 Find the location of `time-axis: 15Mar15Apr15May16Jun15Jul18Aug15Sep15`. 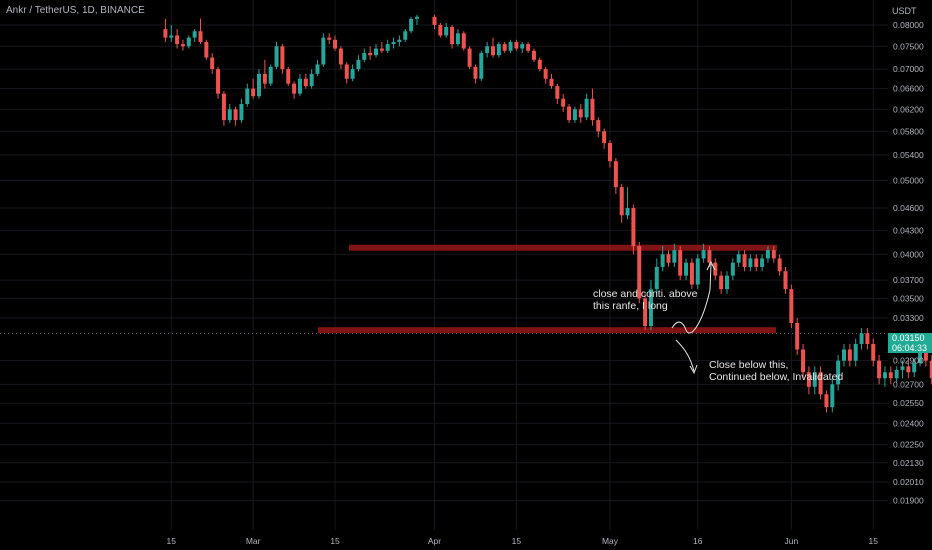

time-axis: 15Mar15Apr15May16Jun15Jul18Aug15Sep15 is located at coordinates (549, 541).